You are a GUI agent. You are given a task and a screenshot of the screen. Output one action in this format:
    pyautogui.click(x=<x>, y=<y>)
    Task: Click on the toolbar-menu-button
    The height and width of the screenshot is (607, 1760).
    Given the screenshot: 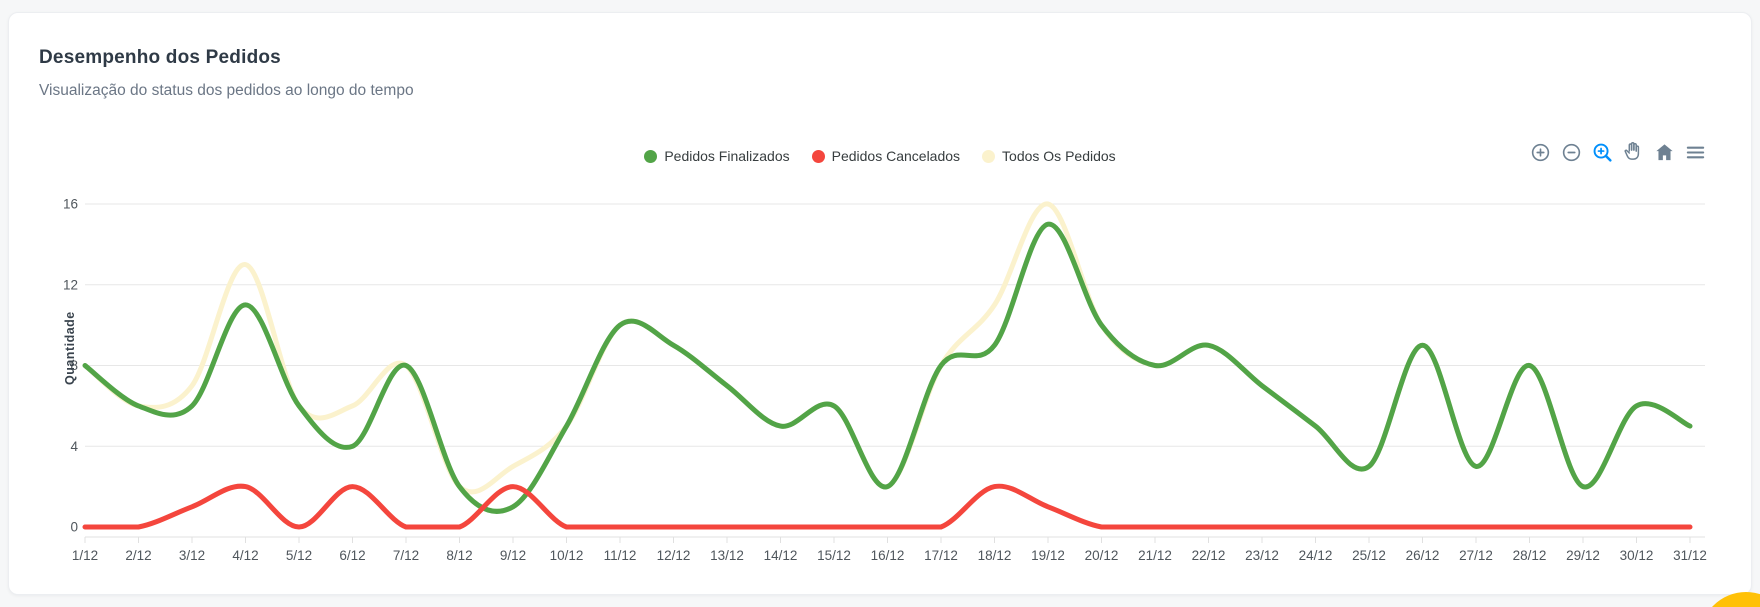 What is the action you would take?
    pyautogui.click(x=1695, y=152)
    